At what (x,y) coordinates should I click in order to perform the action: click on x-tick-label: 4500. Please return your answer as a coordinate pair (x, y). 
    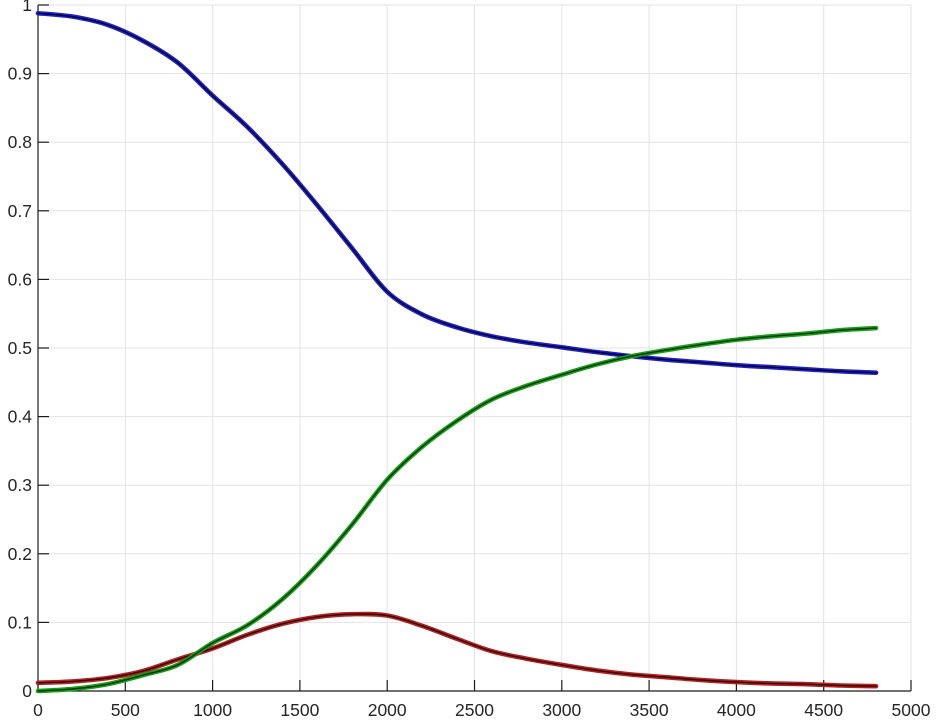
    Looking at the image, I should click on (823, 710).